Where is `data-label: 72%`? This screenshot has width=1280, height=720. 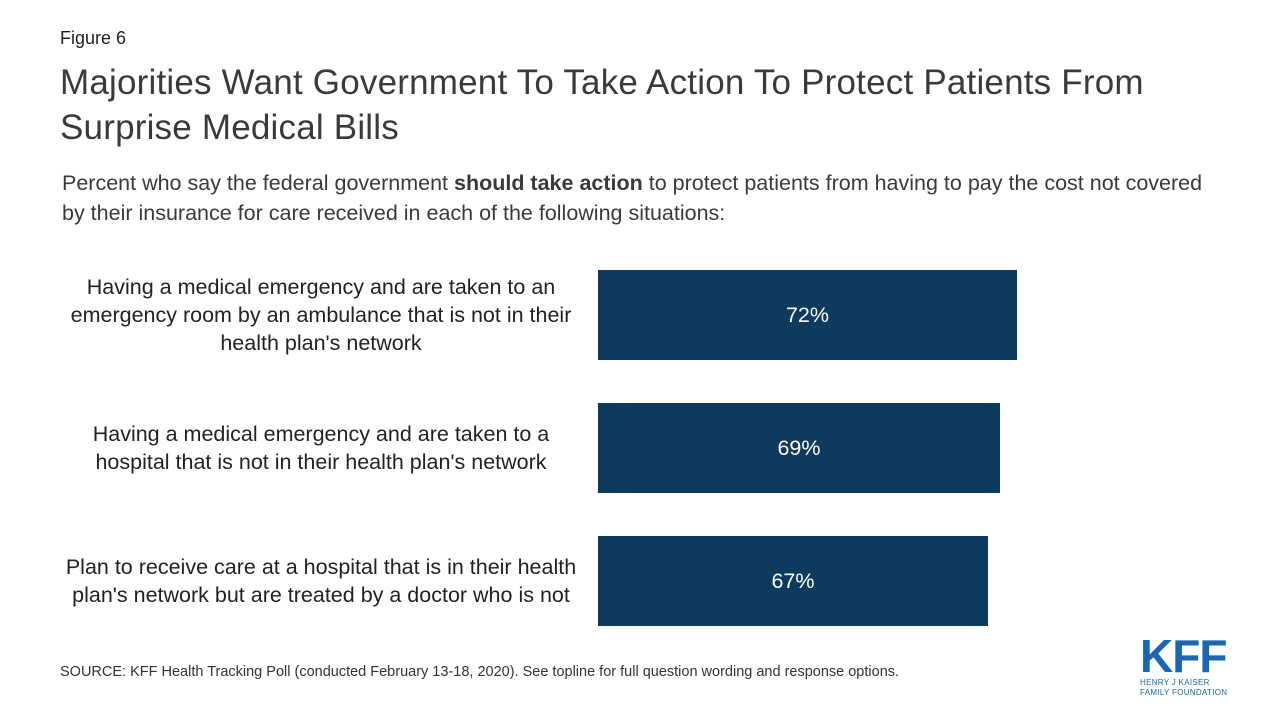
data-label: 72% is located at coordinates (807, 314).